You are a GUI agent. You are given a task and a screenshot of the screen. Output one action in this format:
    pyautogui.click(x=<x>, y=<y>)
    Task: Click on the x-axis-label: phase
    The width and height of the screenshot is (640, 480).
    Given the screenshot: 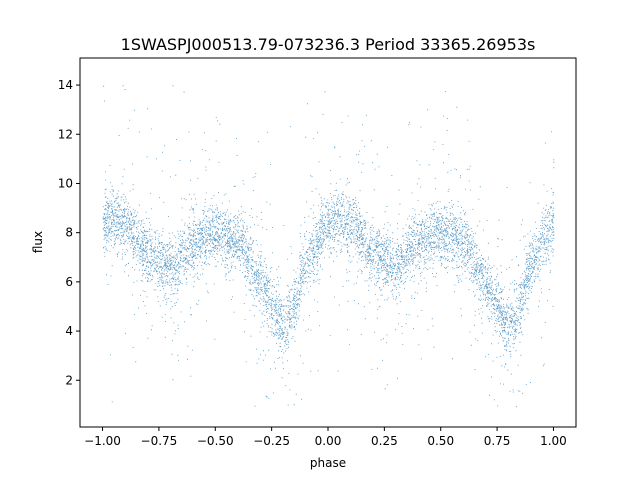 What is the action you would take?
    pyautogui.click(x=328, y=463)
    